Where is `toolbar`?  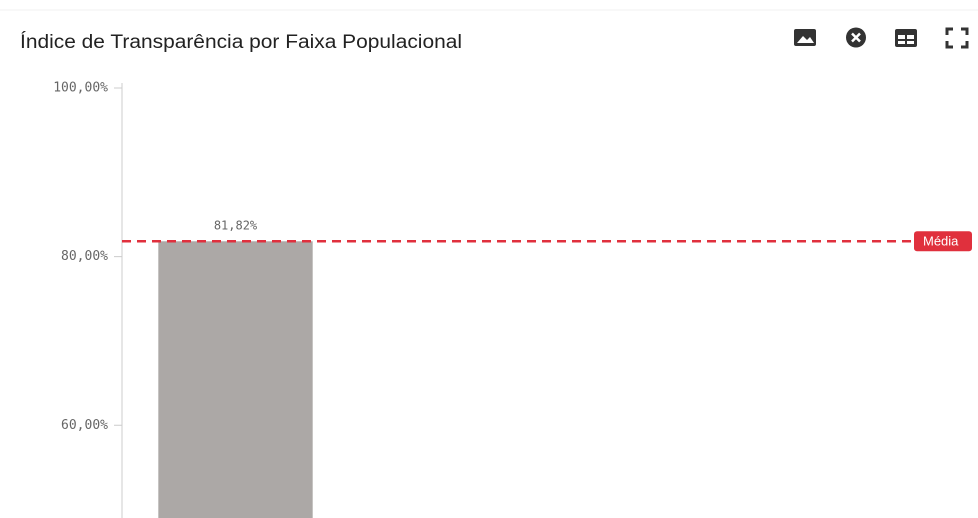 toolbar is located at coordinates (881, 38).